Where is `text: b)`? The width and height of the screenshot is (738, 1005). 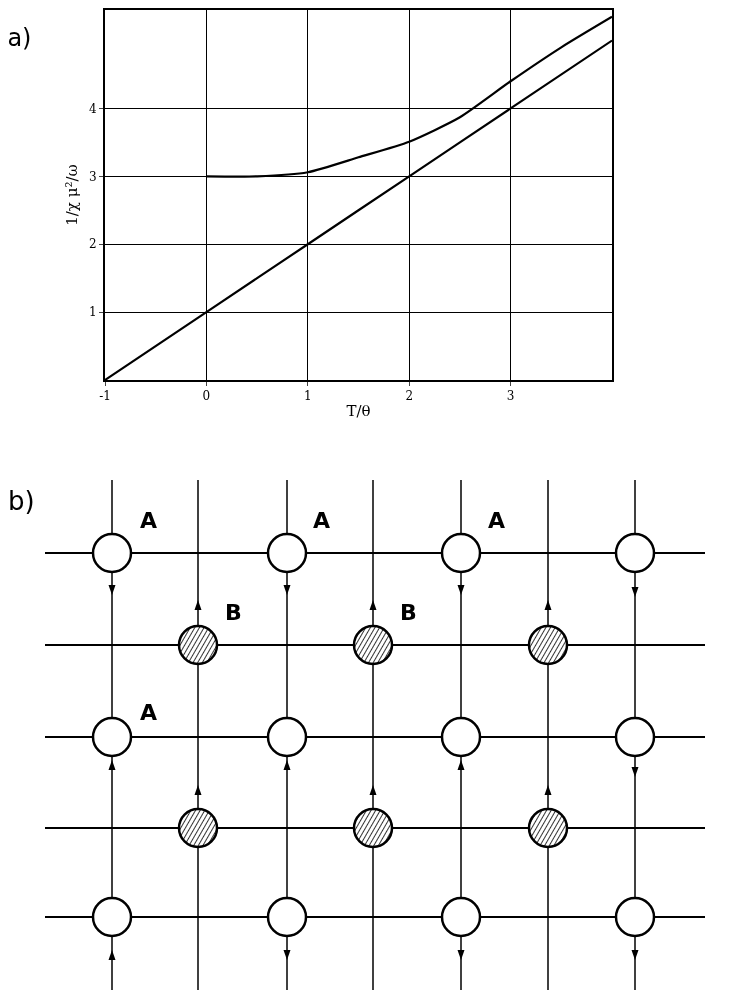 text: b) is located at coordinates (21, 501).